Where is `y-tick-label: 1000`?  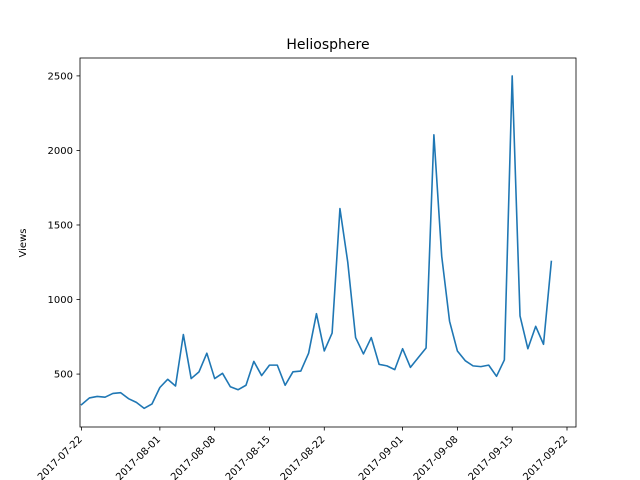
y-tick-label: 1000 is located at coordinates (60, 300).